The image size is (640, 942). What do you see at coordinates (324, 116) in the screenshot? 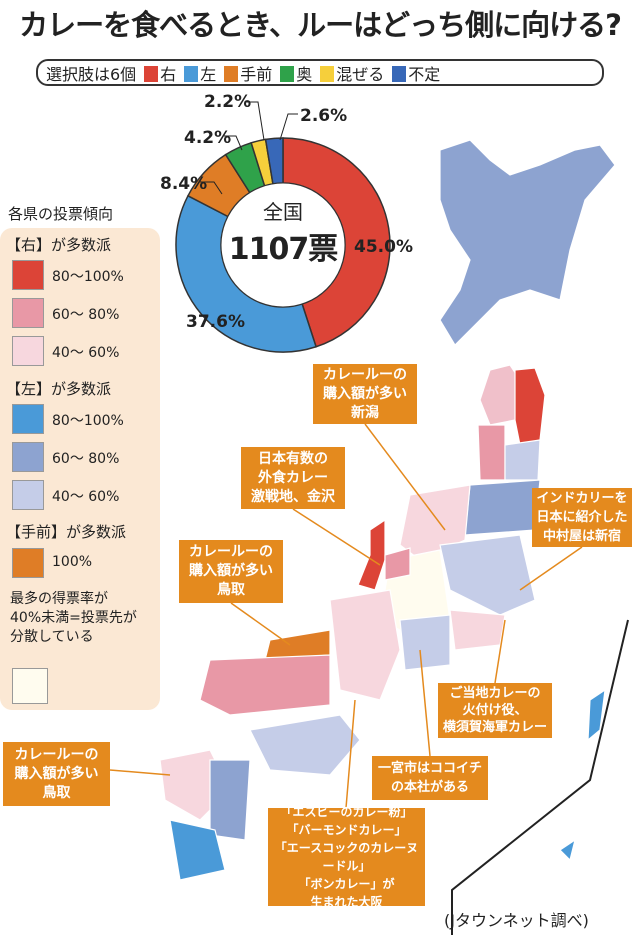
I see `pct-undecided: 2.6%` at bounding box center [324, 116].